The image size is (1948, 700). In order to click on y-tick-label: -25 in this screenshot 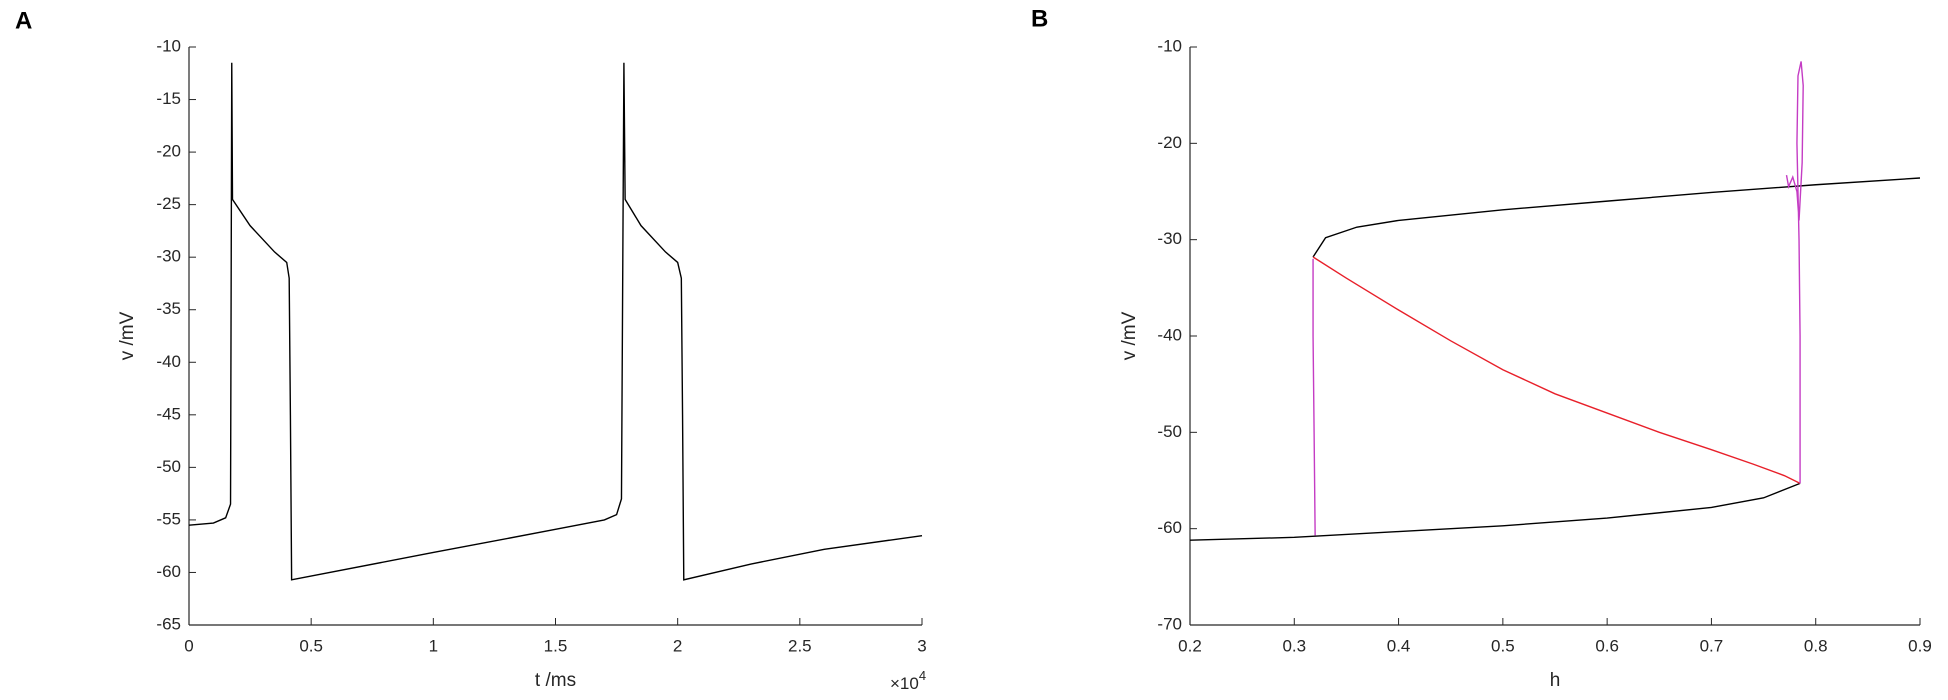, I will do `click(168, 203)`.